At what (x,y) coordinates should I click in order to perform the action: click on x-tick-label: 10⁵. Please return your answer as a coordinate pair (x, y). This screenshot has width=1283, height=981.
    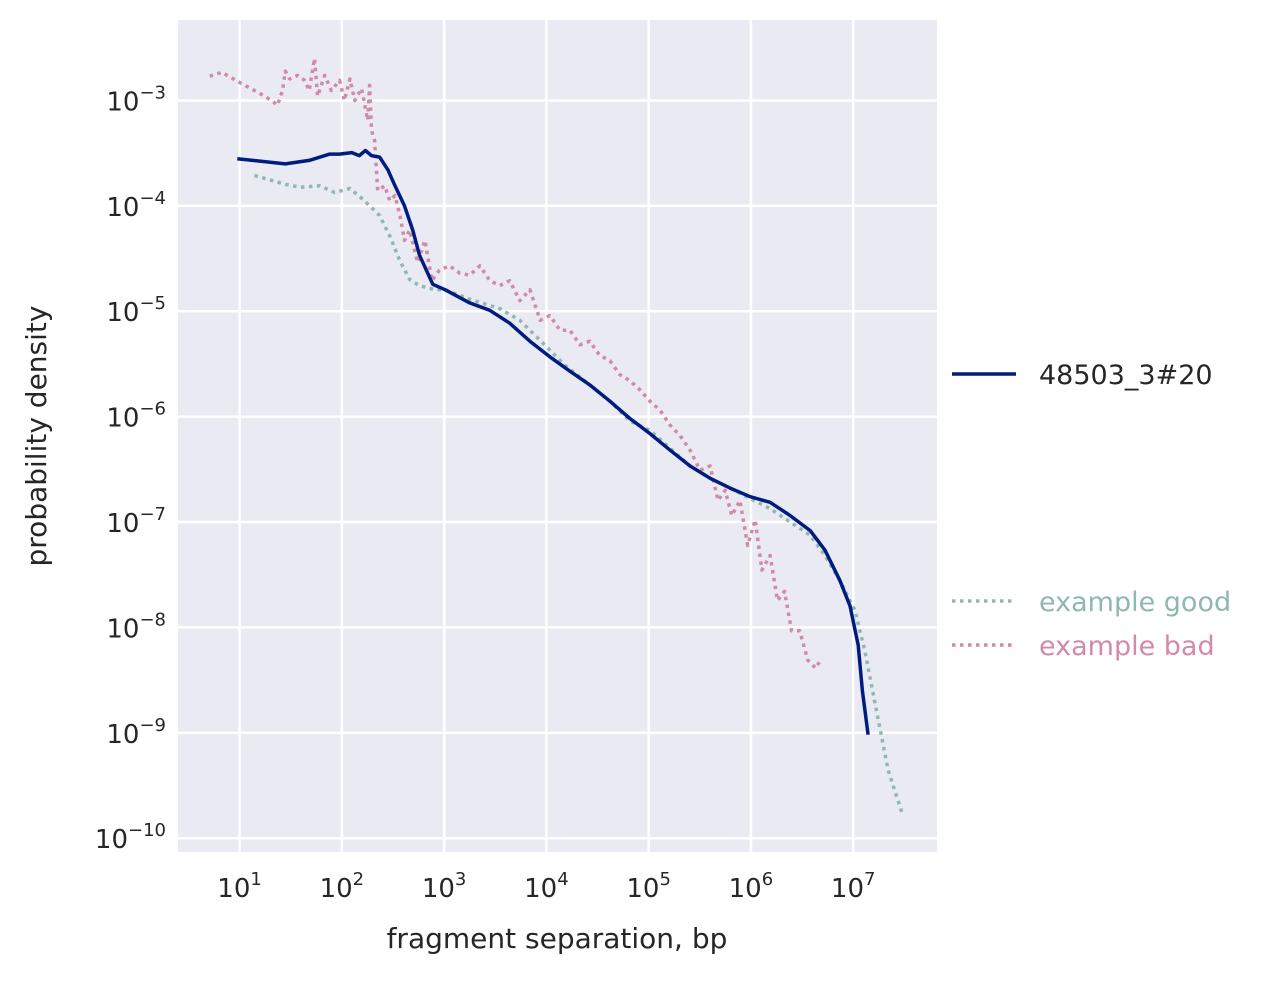
    Looking at the image, I should click on (648, 886).